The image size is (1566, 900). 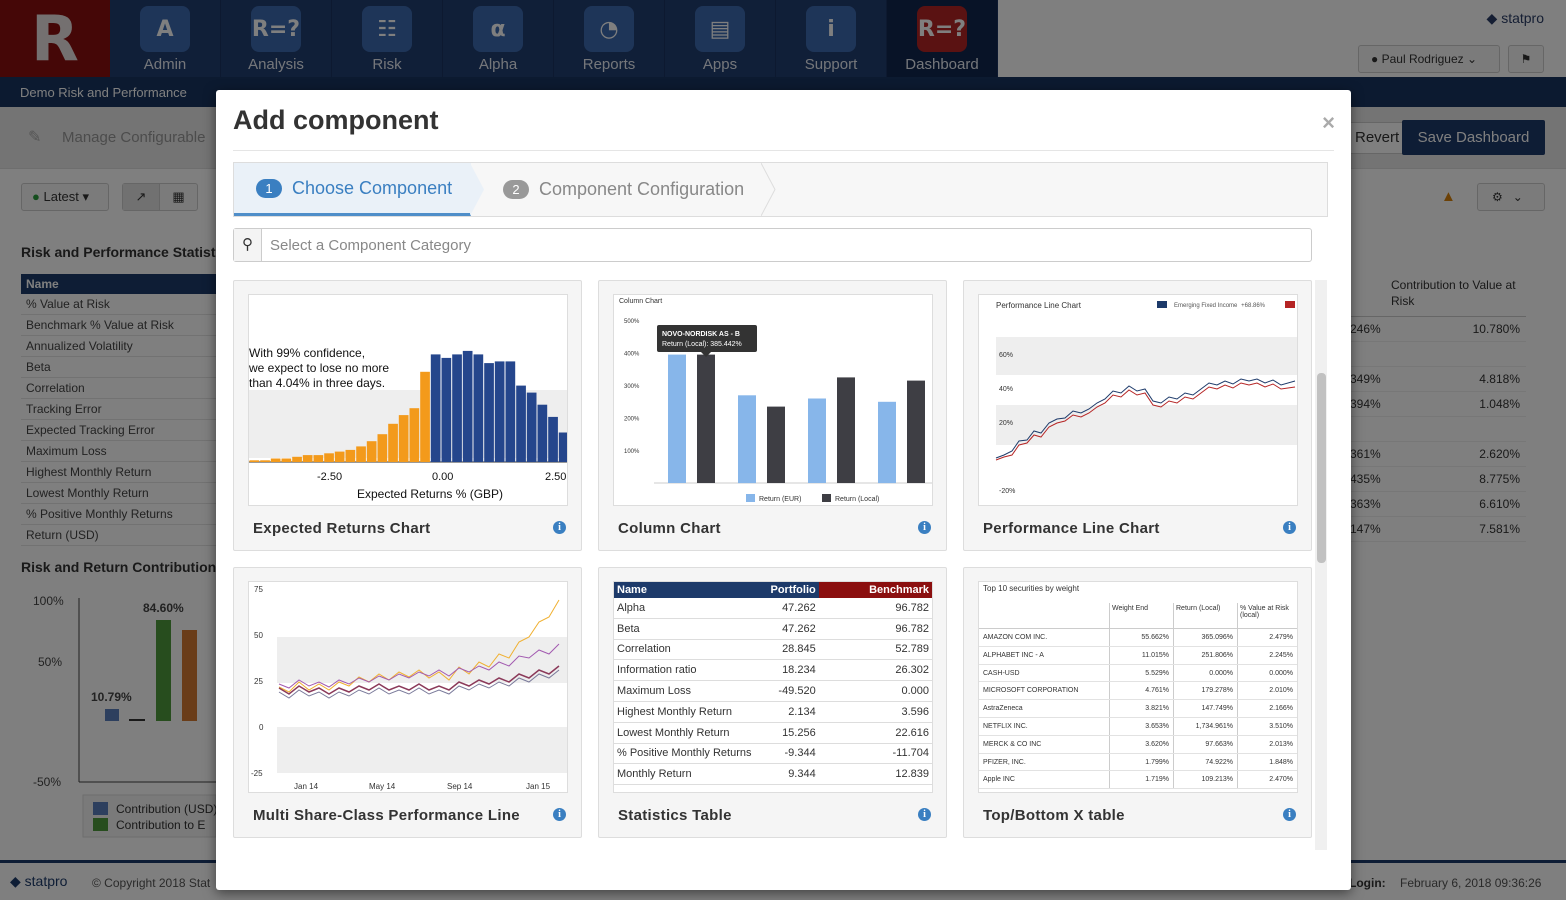 I want to click on topx-cell: 2.479%, so click(x=1267, y=637).